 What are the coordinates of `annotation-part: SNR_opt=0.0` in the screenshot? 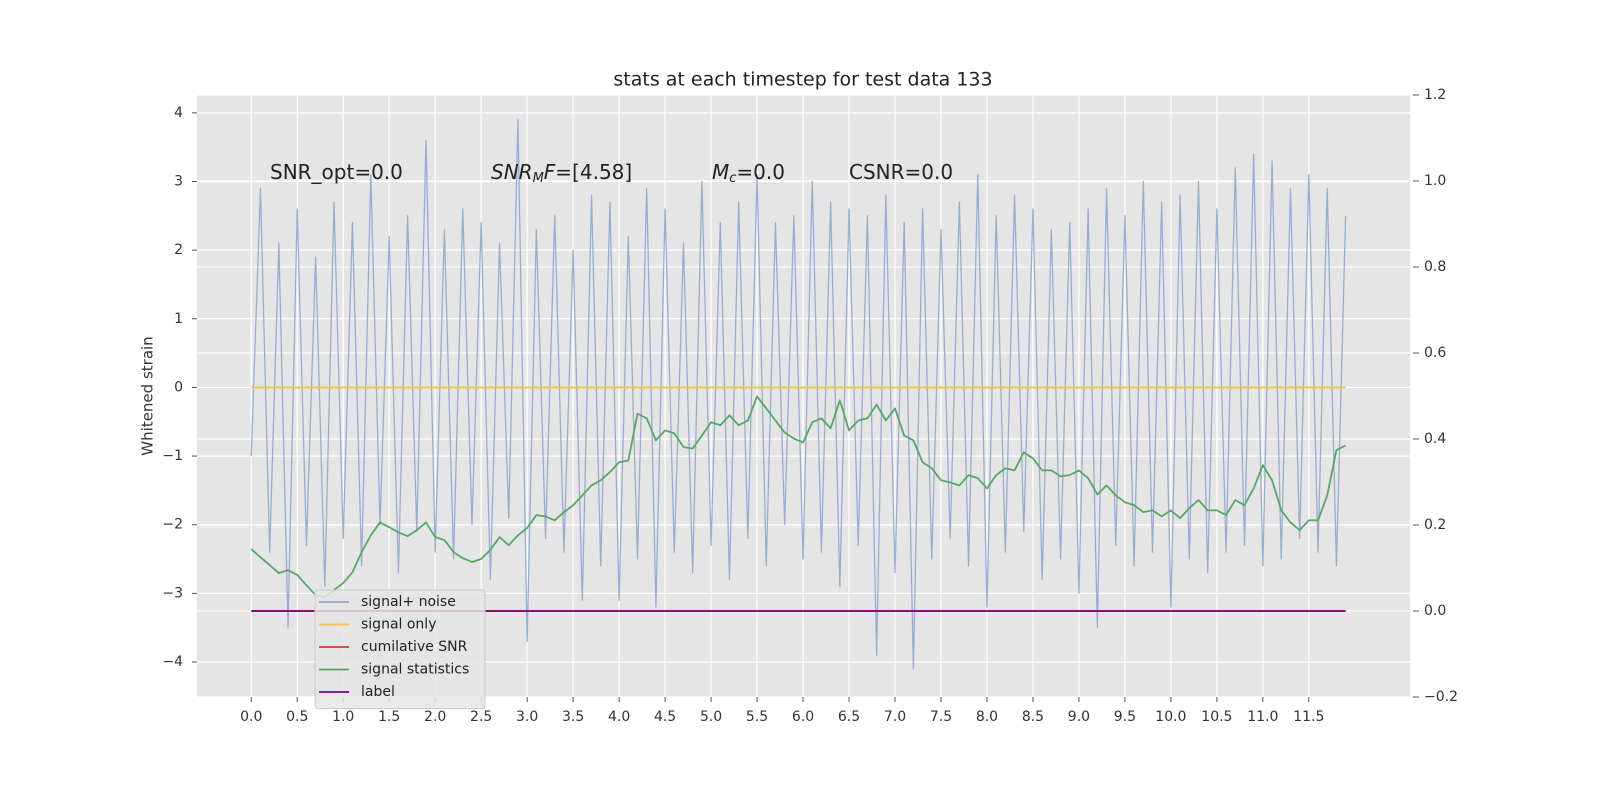 It's located at (336, 172).